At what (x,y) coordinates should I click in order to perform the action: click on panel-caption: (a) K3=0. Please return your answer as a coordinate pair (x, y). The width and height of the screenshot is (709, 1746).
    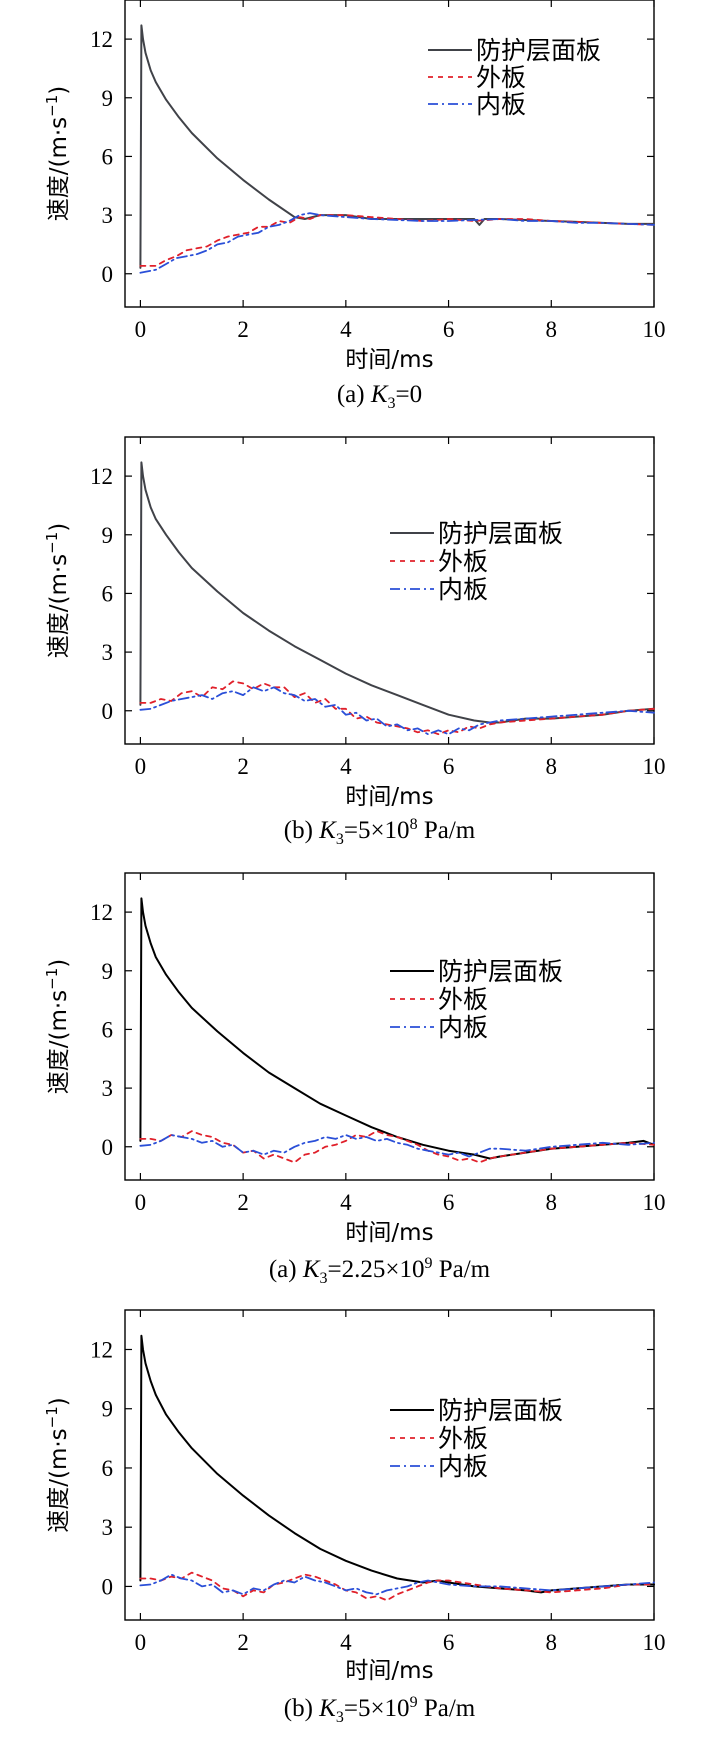
    Looking at the image, I should click on (379, 396).